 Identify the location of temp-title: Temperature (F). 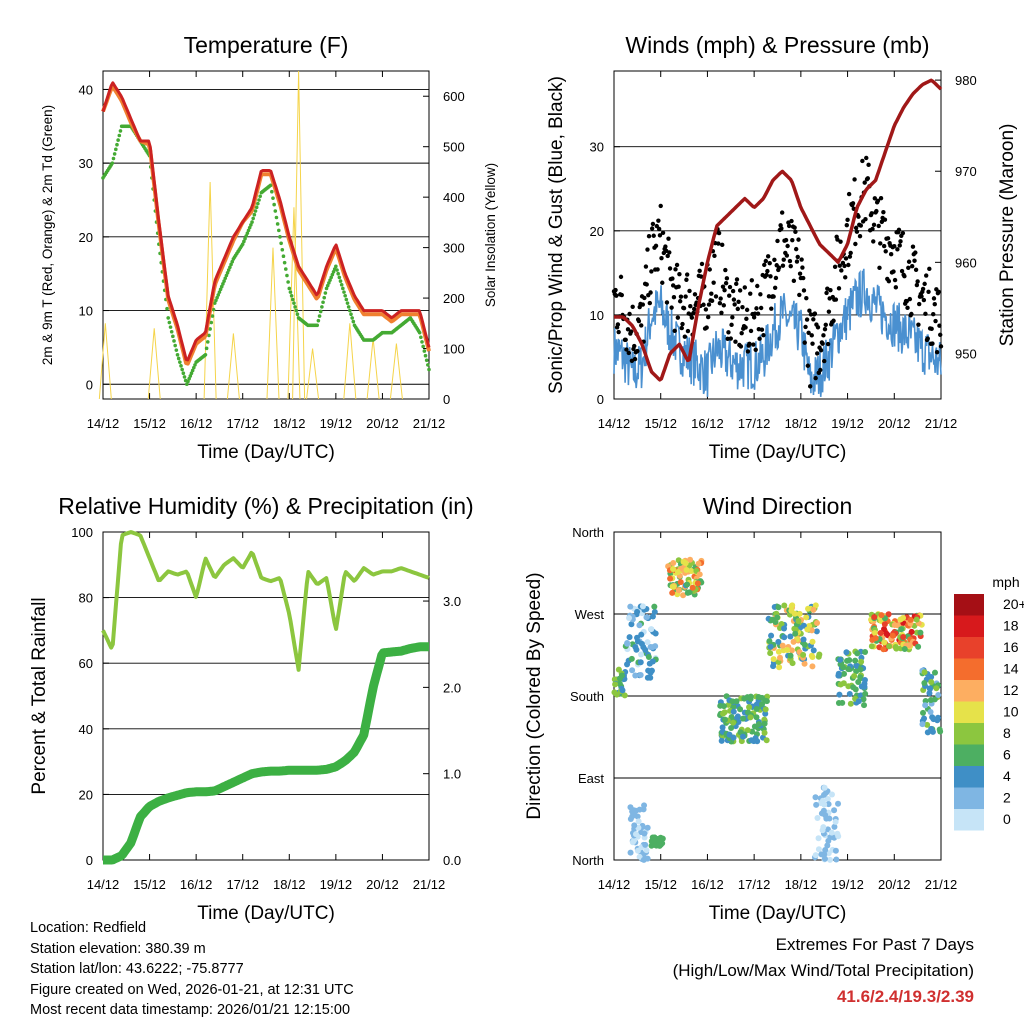
(266, 45).